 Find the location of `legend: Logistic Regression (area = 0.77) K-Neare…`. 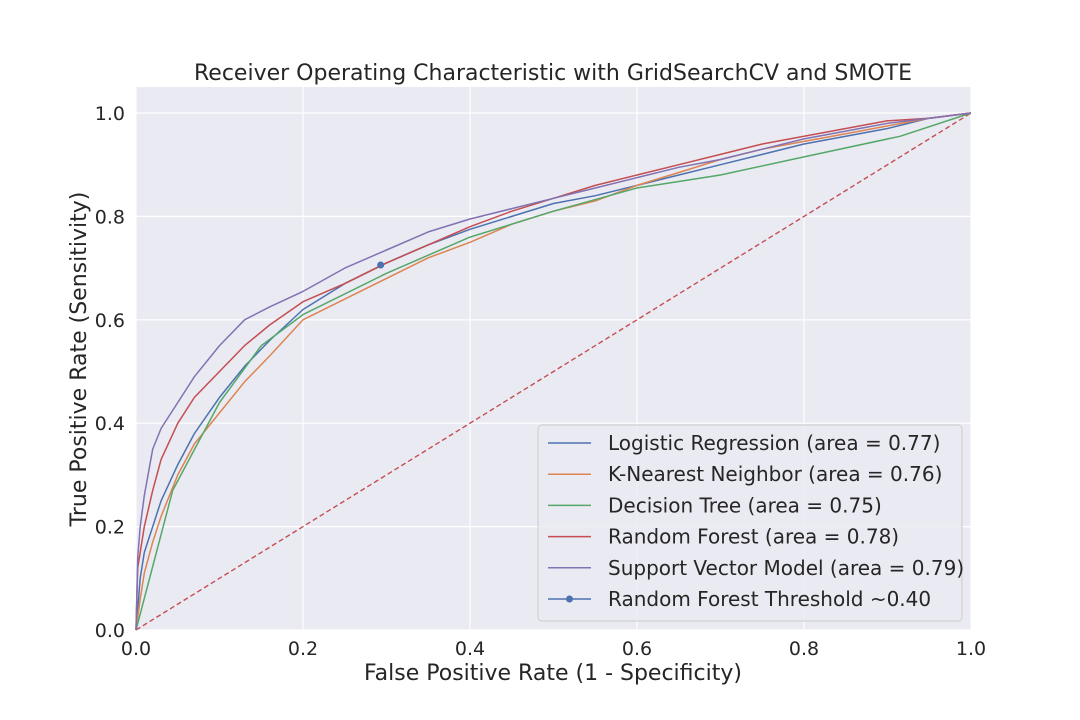

legend: Logistic Regression (area = 0.77) K-Neare… is located at coordinates (750, 523).